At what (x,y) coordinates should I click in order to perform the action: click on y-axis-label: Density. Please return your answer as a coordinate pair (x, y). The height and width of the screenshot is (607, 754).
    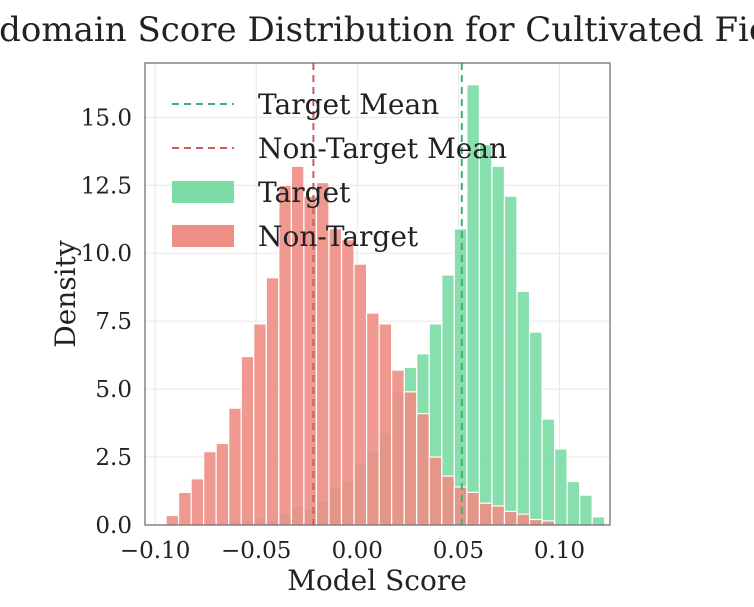
    Looking at the image, I should click on (65, 294).